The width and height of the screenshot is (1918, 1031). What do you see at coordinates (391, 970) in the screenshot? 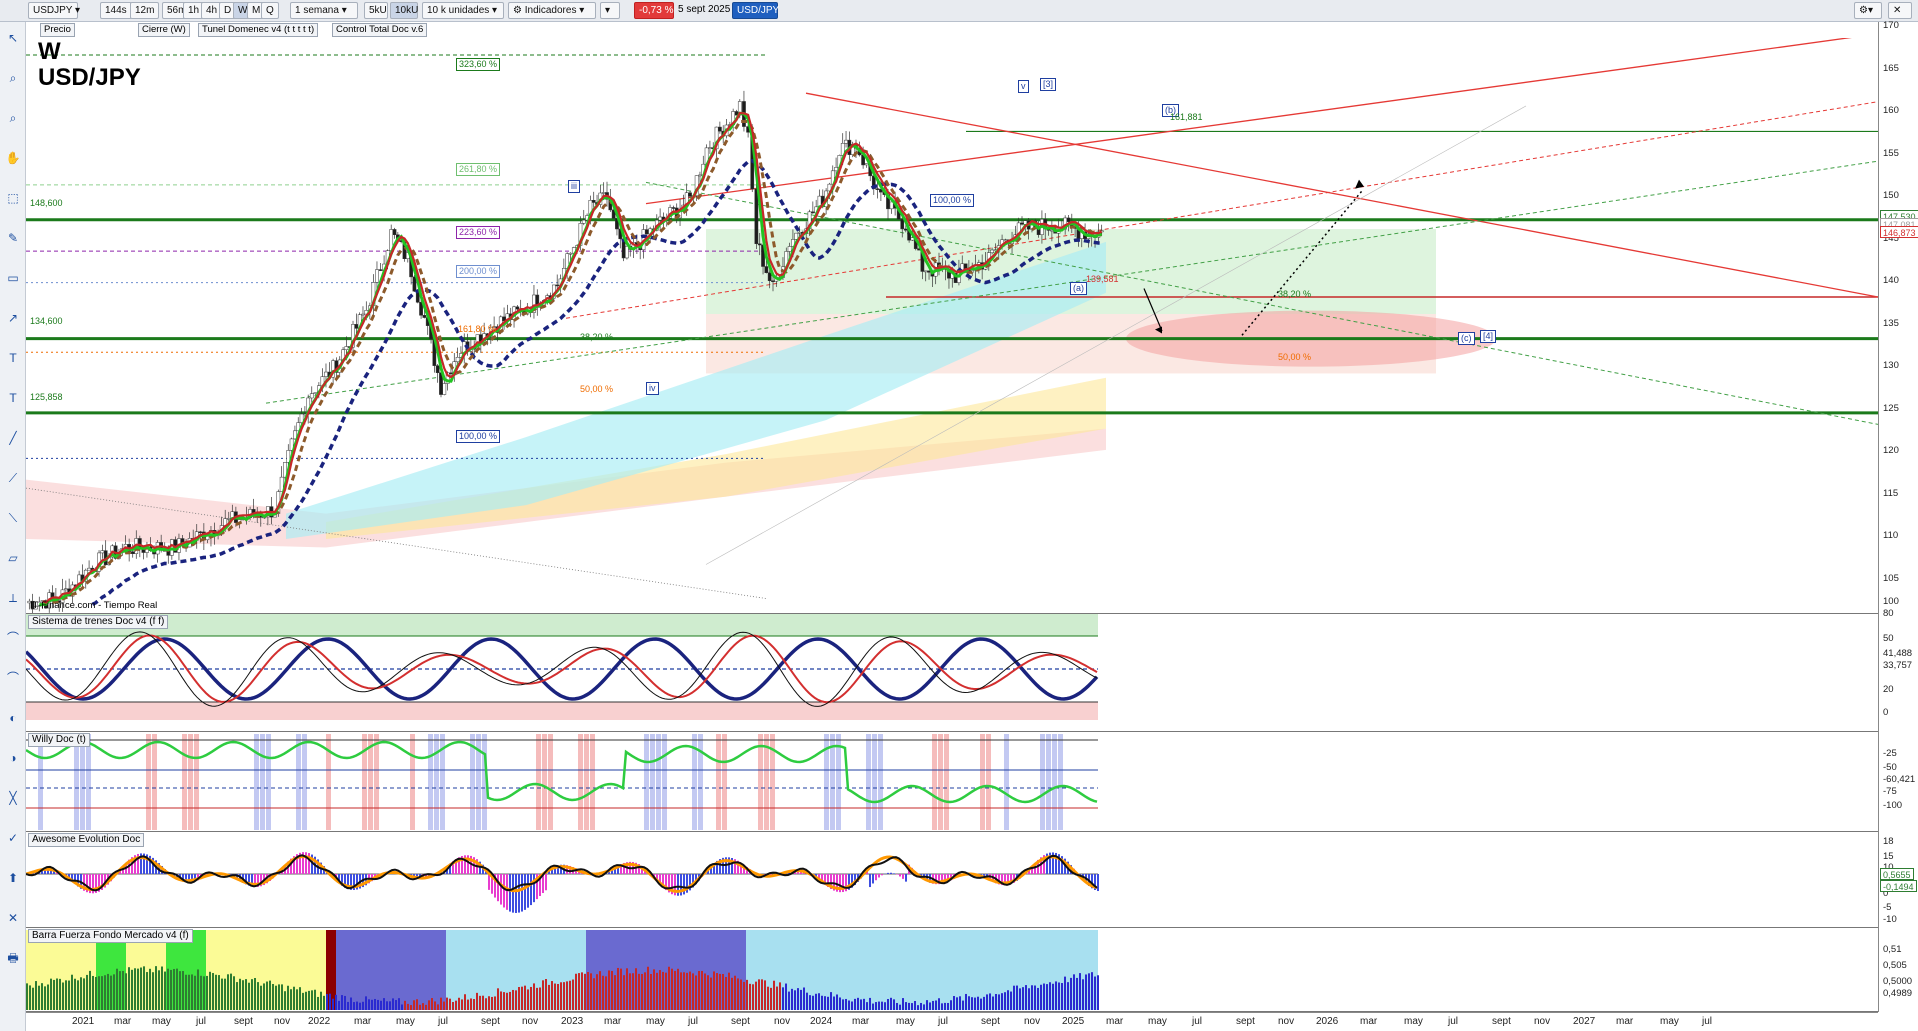
I see `barra-background` at bounding box center [391, 970].